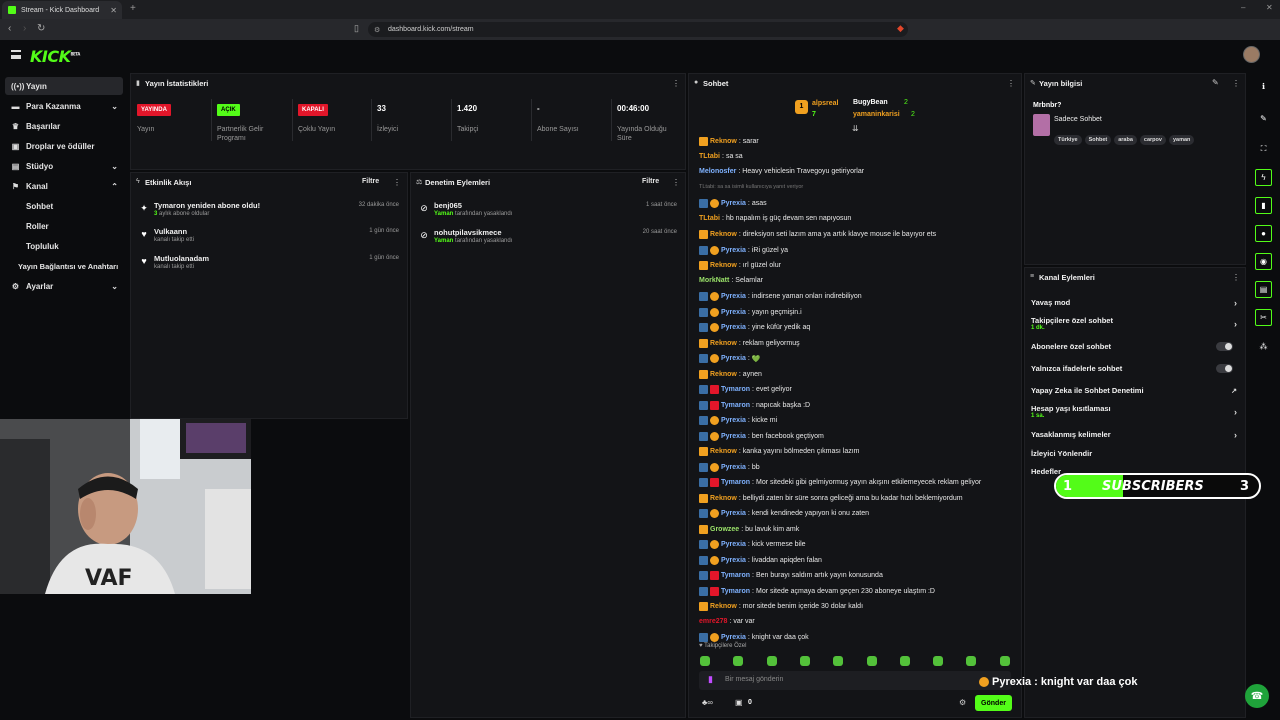 Image resolution: width=1280 pixels, height=720 pixels. I want to click on chat-message: Reknow: aynen, so click(730, 374).